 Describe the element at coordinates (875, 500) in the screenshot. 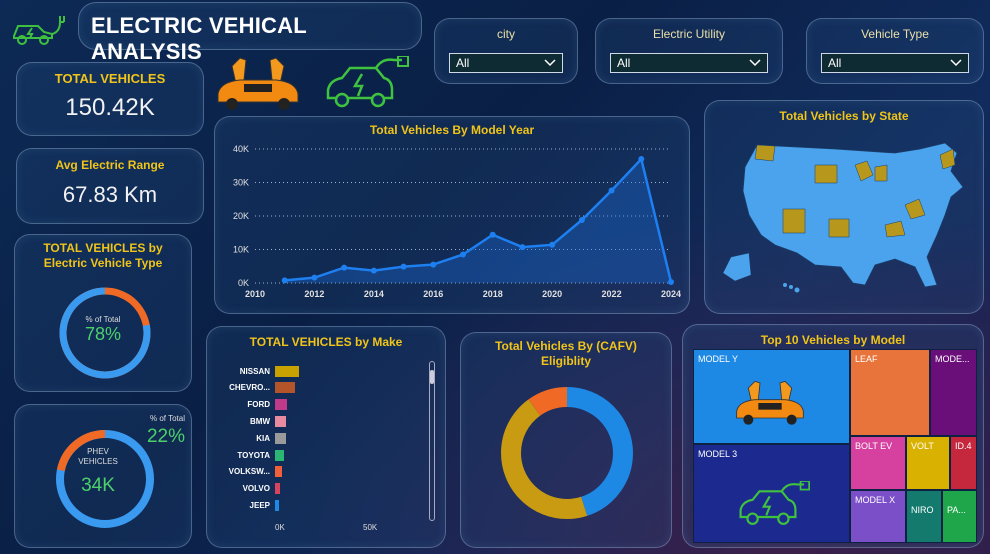

I see `treemap-cell-label: MODEL X` at that location.